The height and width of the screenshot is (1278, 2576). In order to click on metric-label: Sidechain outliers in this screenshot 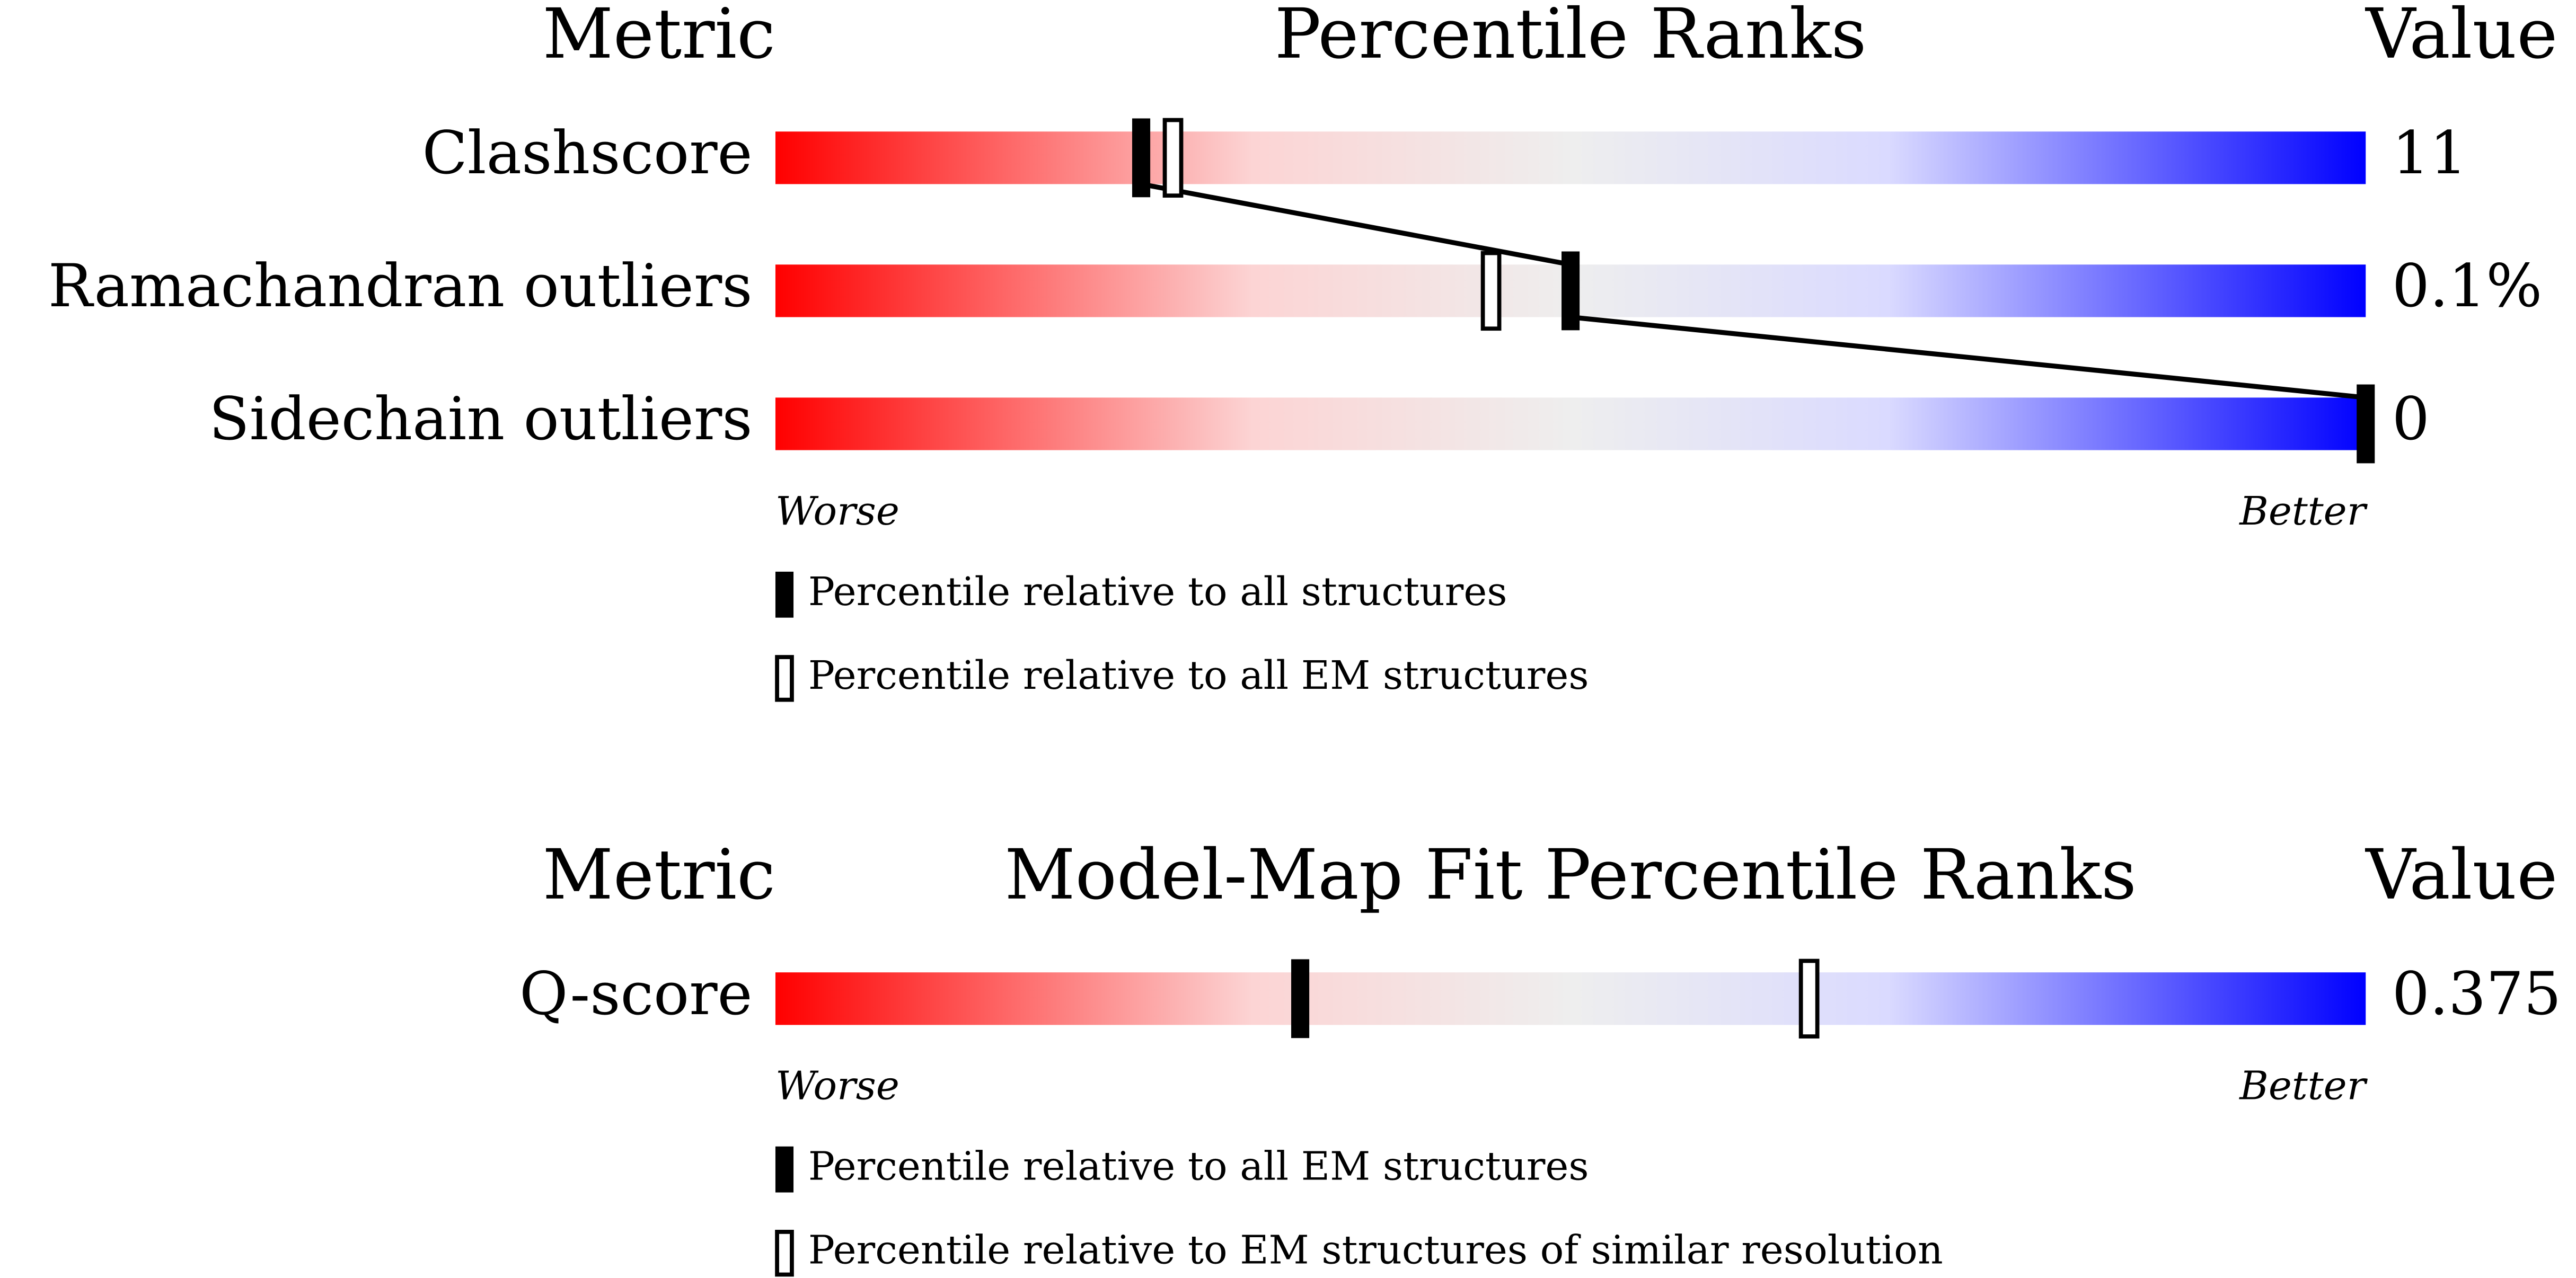, I will do `click(480, 419)`.